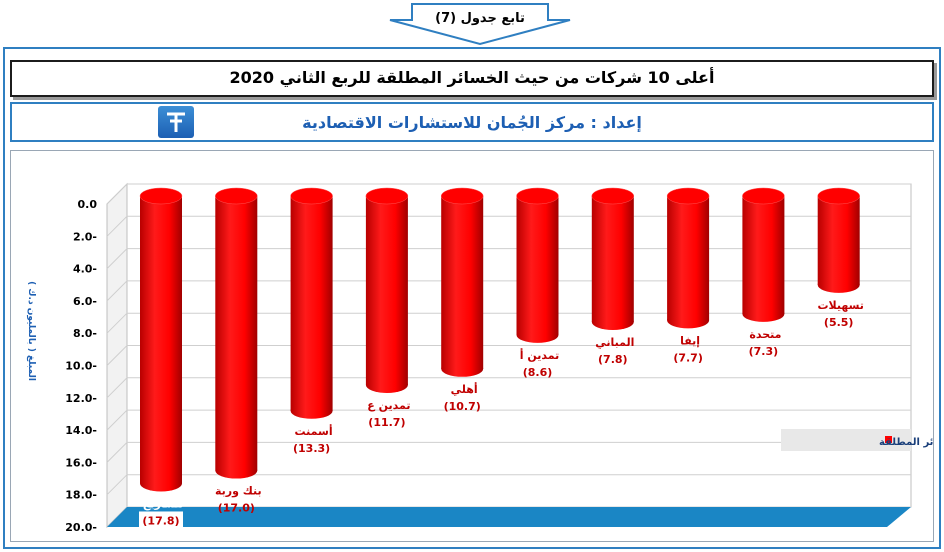 The height and width of the screenshot is (552, 944). What do you see at coordinates (906, 442) in the screenshot?
I see `legend-label: الخسائر المطلقة` at bounding box center [906, 442].